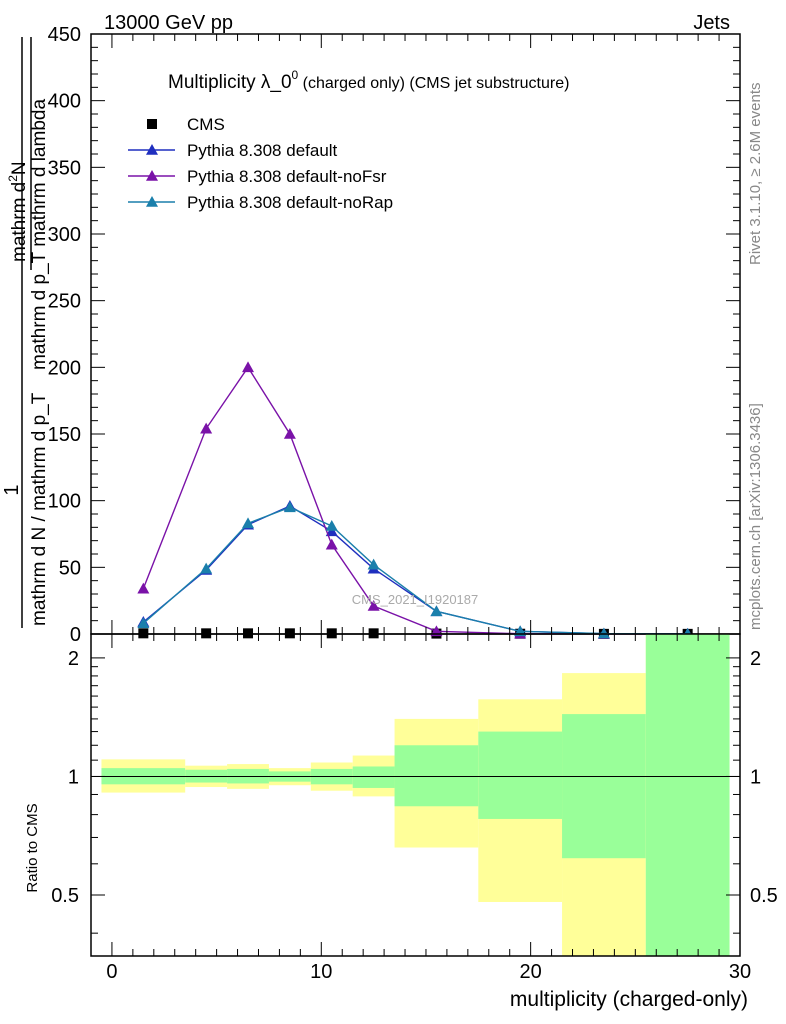 Image resolution: width=786 pixels, height=1024 pixels. Describe the element at coordinates (73, 659) in the screenshot. I see `ratio-y-tick-label: 2` at that location.